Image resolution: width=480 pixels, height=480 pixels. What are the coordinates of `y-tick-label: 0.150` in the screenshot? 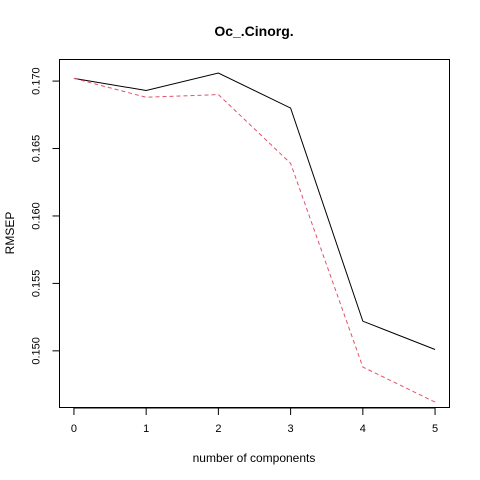 It's located at (37, 351).